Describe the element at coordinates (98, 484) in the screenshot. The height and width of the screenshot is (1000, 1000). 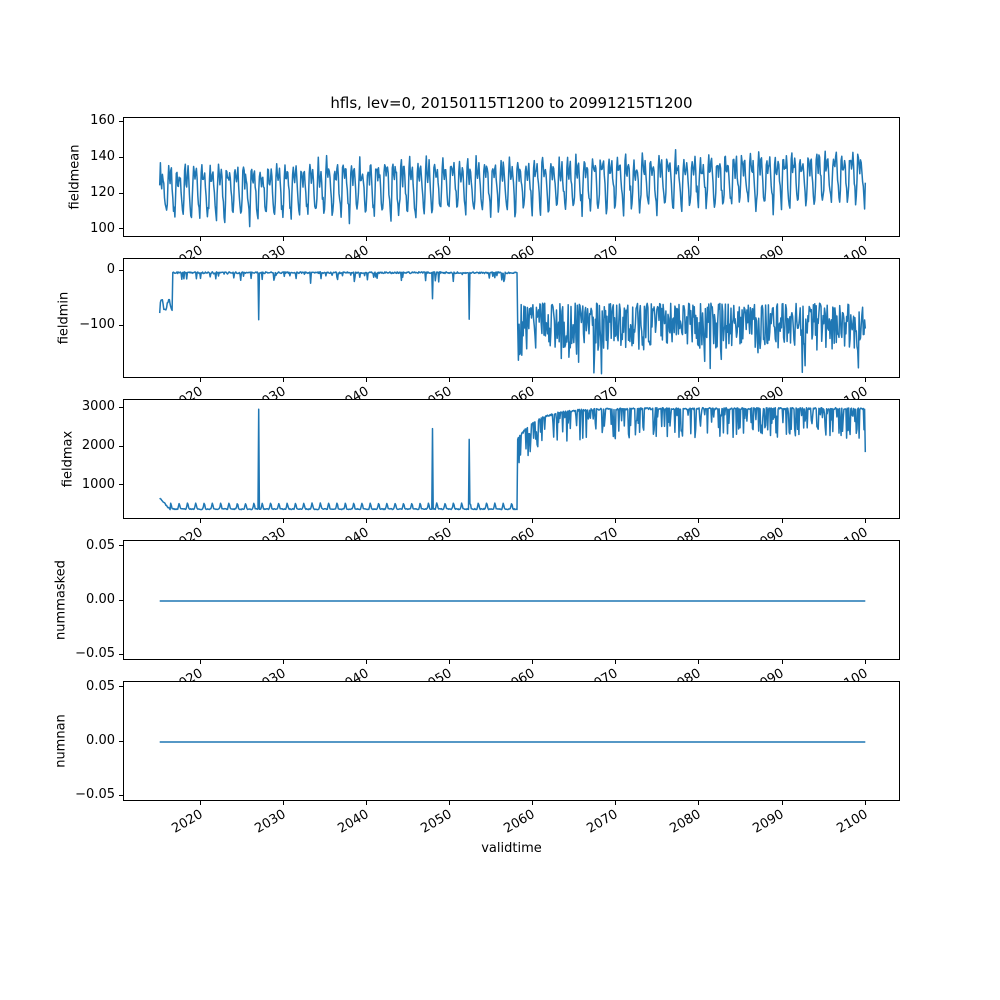
I see `y-tick-label: 1000` at that location.